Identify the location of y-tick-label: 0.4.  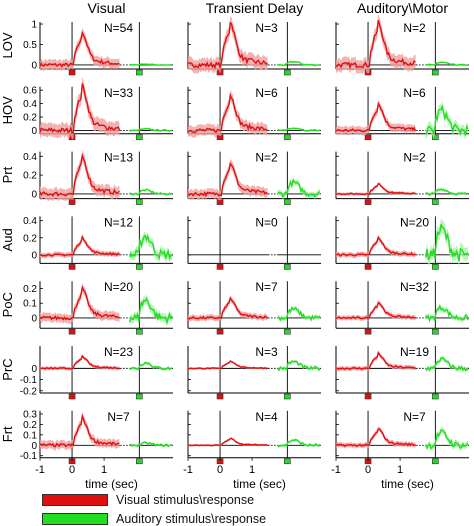
(30, 221).